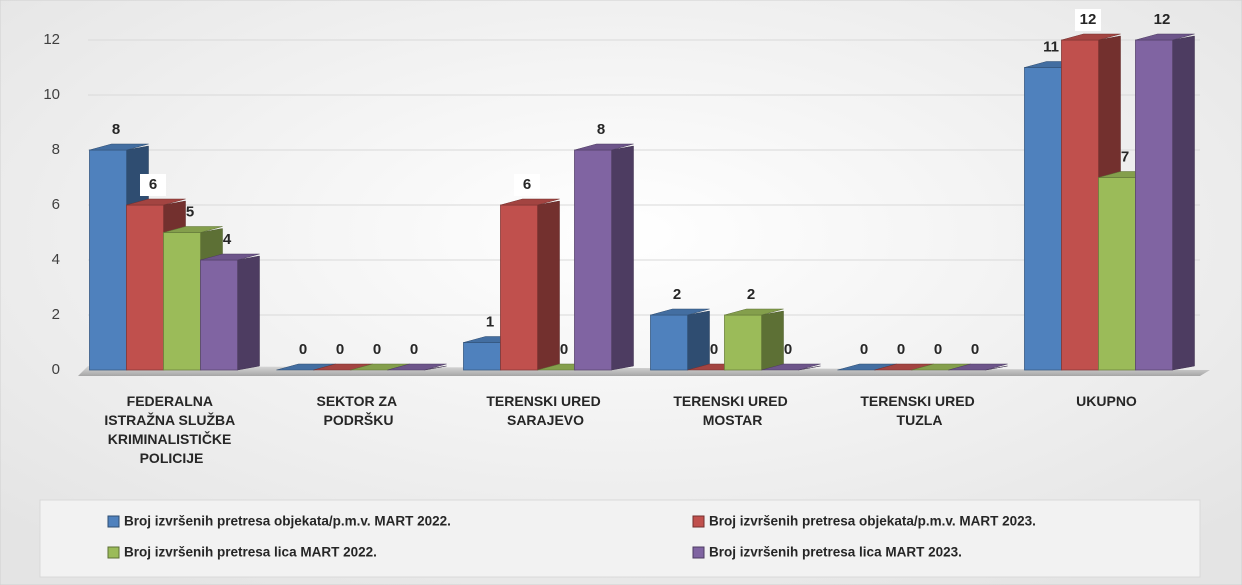  Describe the element at coordinates (545, 410) in the screenshot. I see `x-tick-label: TERENSKI URED SARAJEVO` at that location.